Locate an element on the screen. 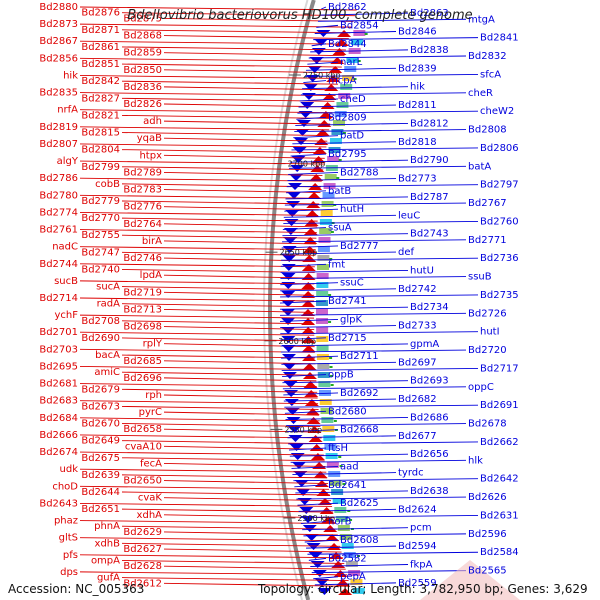 The height and width of the screenshot is (600, 600). kbp-label: 2750 kbp is located at coordinates (322, 75).